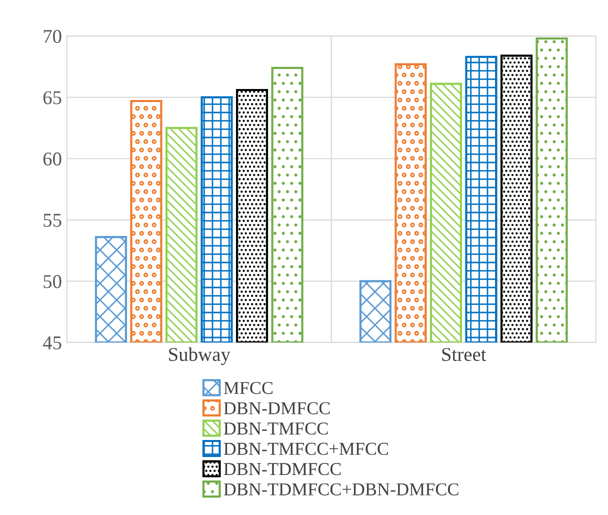 The image size is (608, 515). Describe the element at coordinates (199, 356) in the screenshot. I see `x-tick-label: Subway` at that location.